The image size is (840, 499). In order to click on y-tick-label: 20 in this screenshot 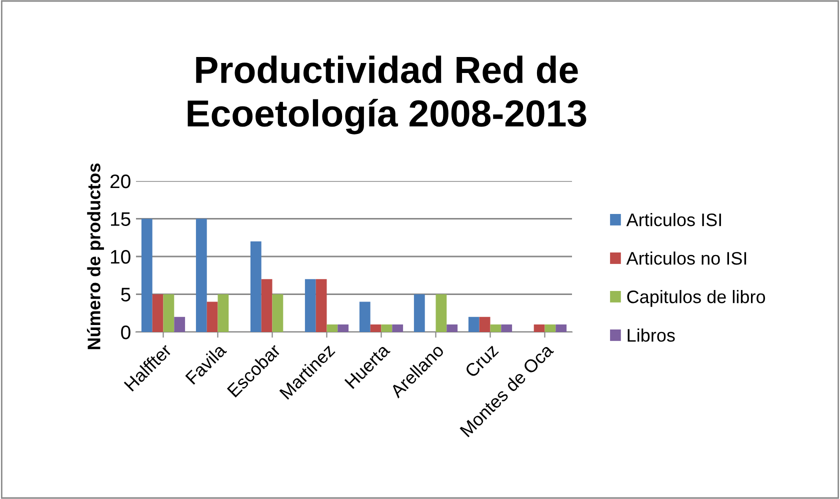, I will do `click(120, 181)`.